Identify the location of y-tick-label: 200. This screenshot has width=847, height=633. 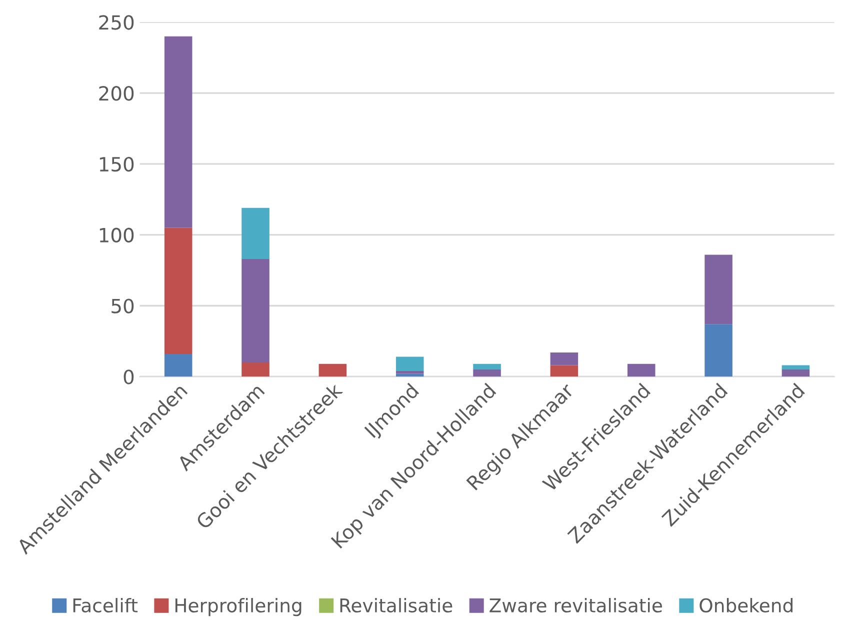
(116, 93).